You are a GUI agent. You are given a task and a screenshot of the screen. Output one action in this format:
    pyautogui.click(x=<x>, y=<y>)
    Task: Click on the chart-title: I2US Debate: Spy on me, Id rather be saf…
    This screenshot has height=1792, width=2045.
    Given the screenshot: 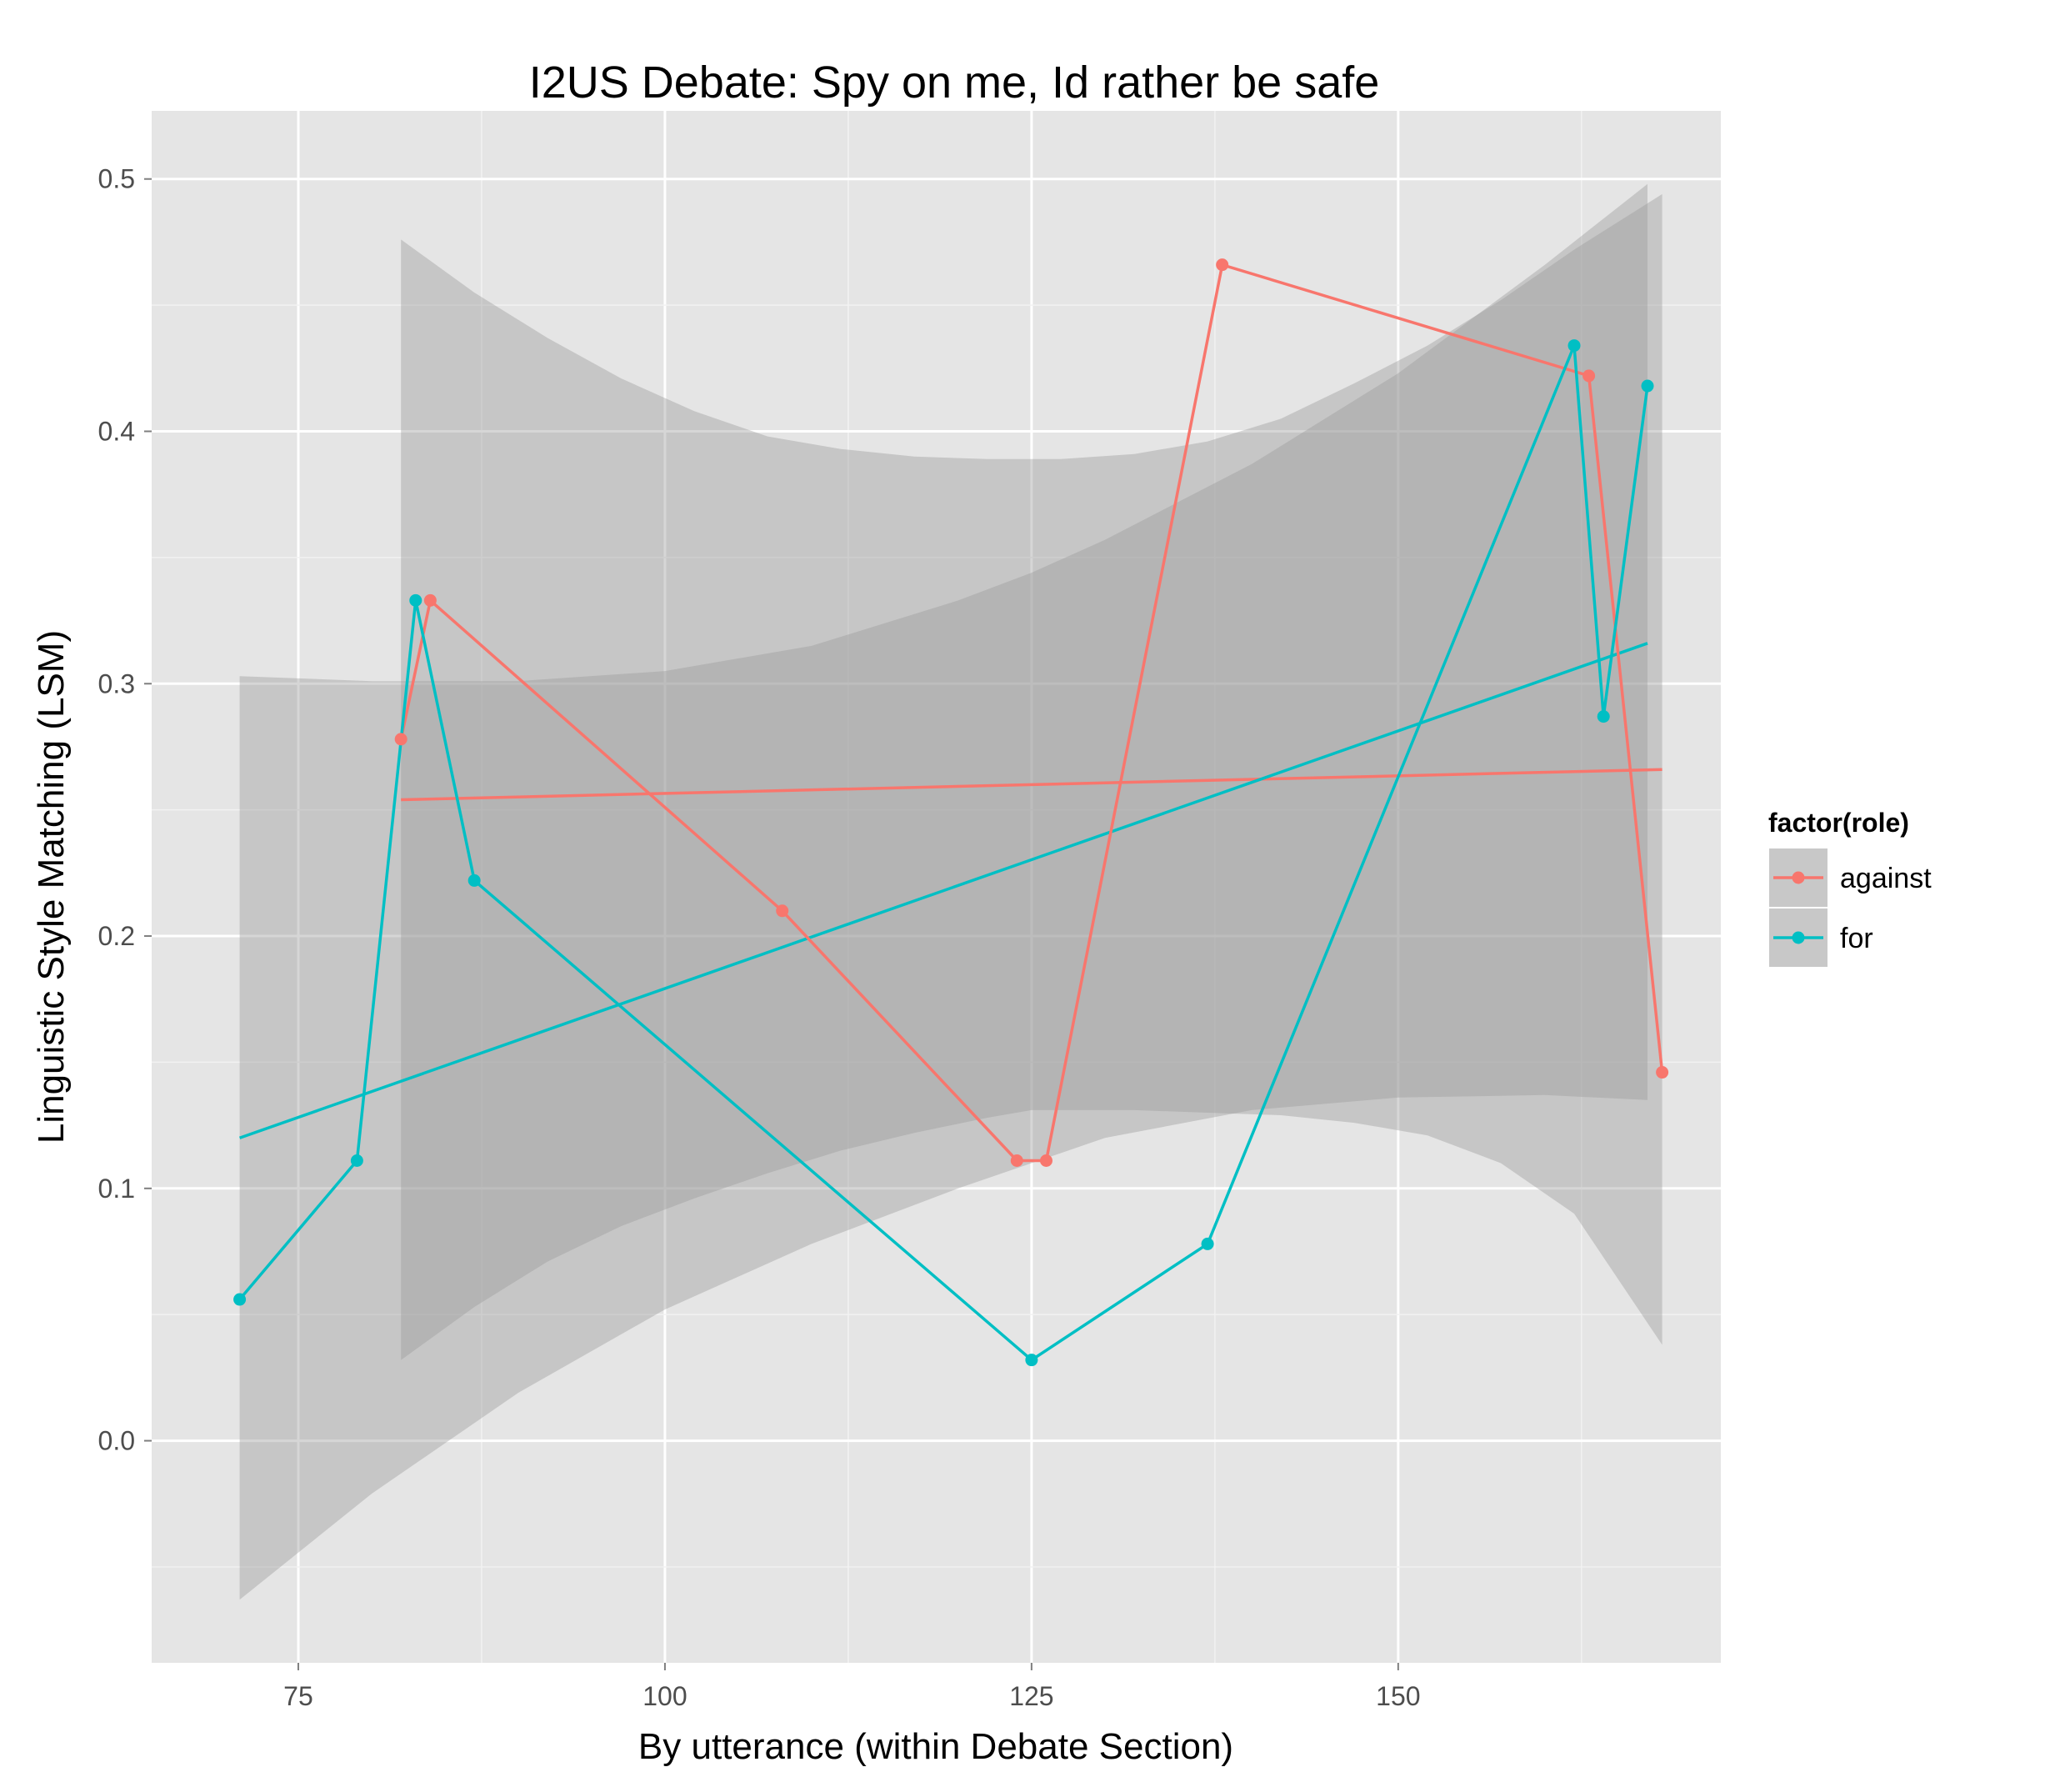 What is the action you would take?
    pyautogui.click(x=954, y=83)
    